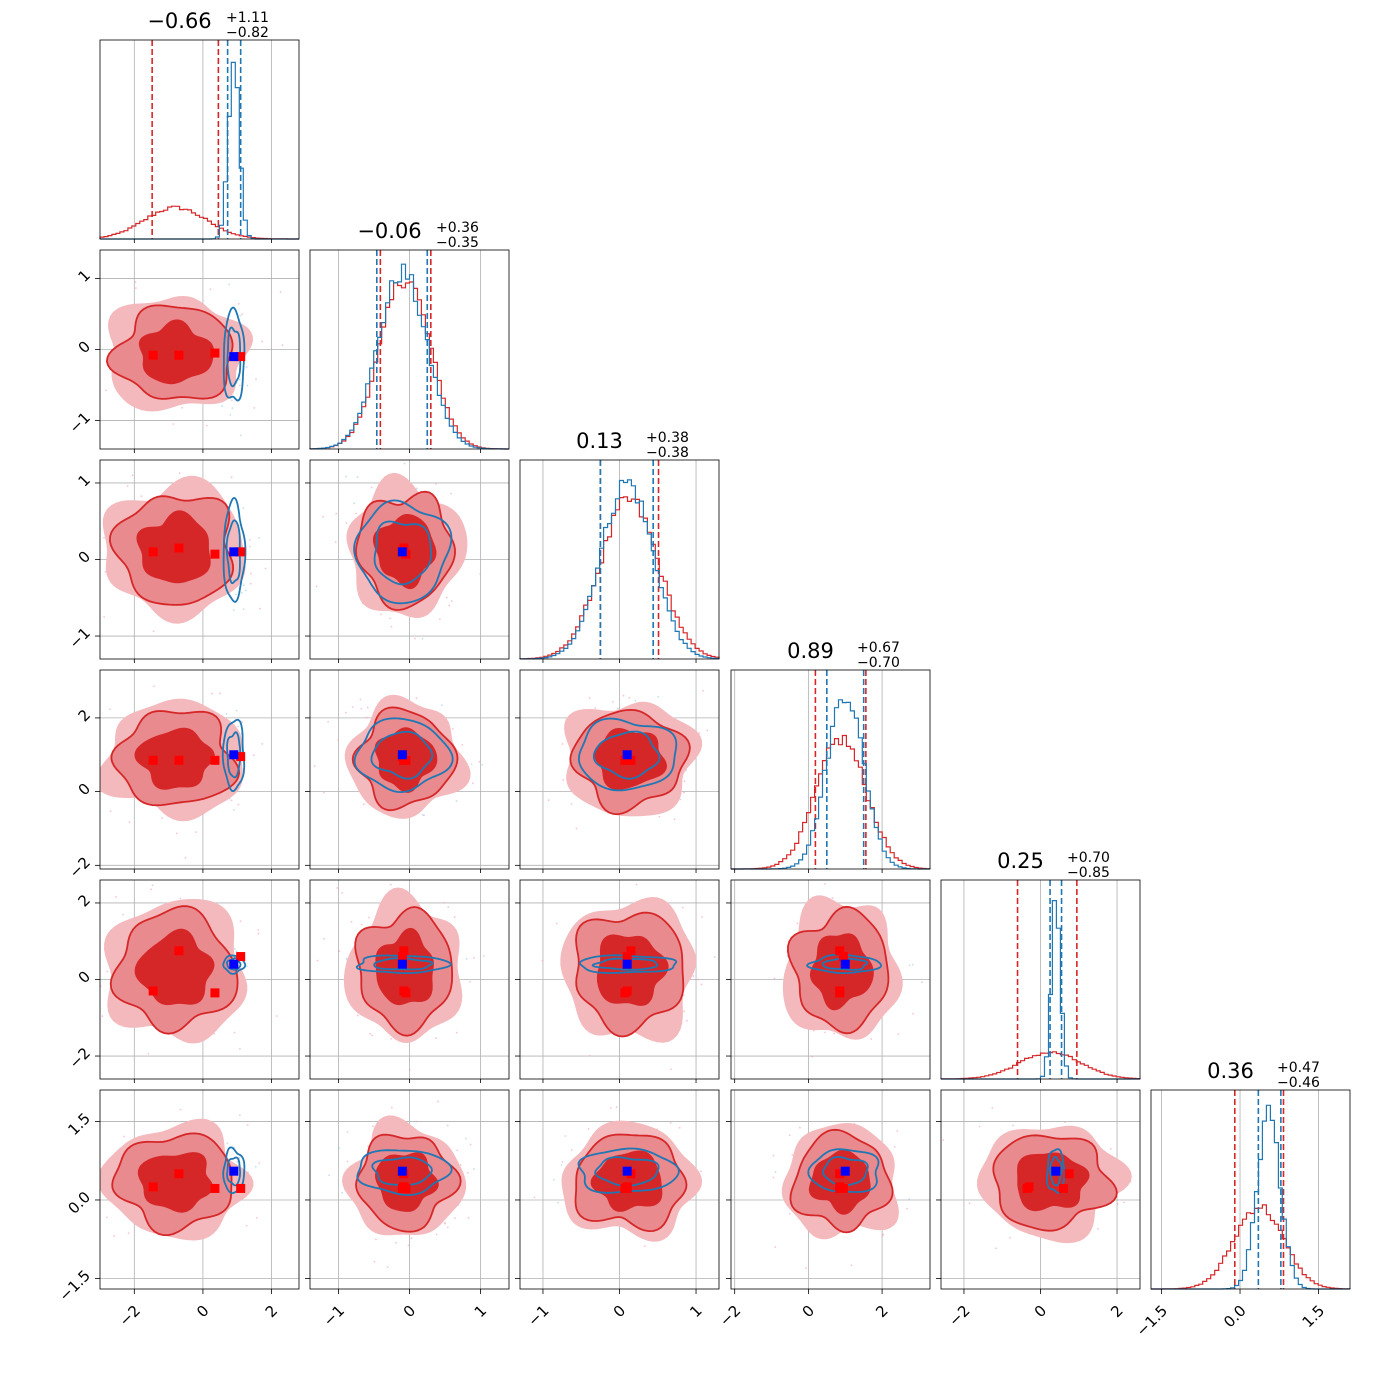 The width and height of the screenshot is (1390, 1390). I want to click on contour-frame-r4-c1, so click(199, 769).